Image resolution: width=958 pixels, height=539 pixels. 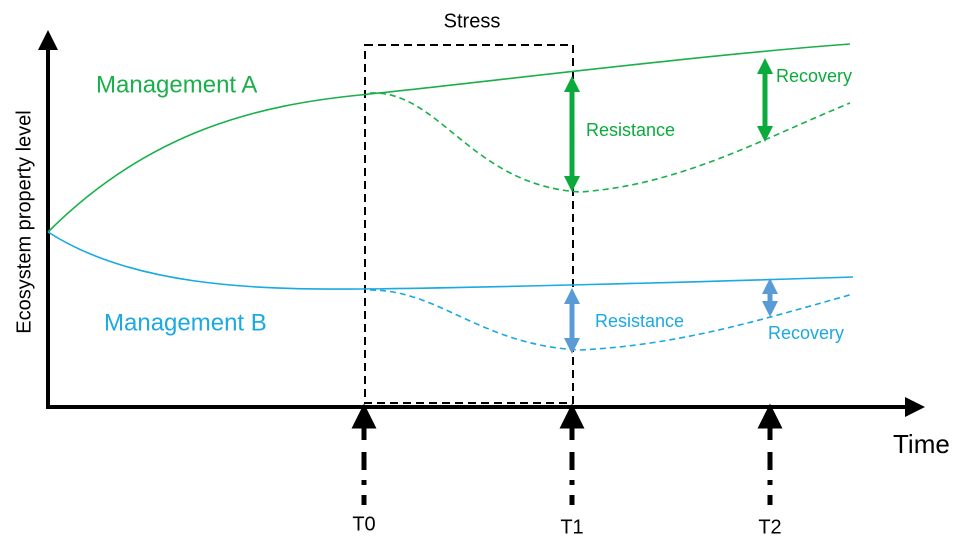 What do you see at coordinates (610, 142) in the screenshot?
I see `curve-a-stressed` at bounding box center [610, 142].